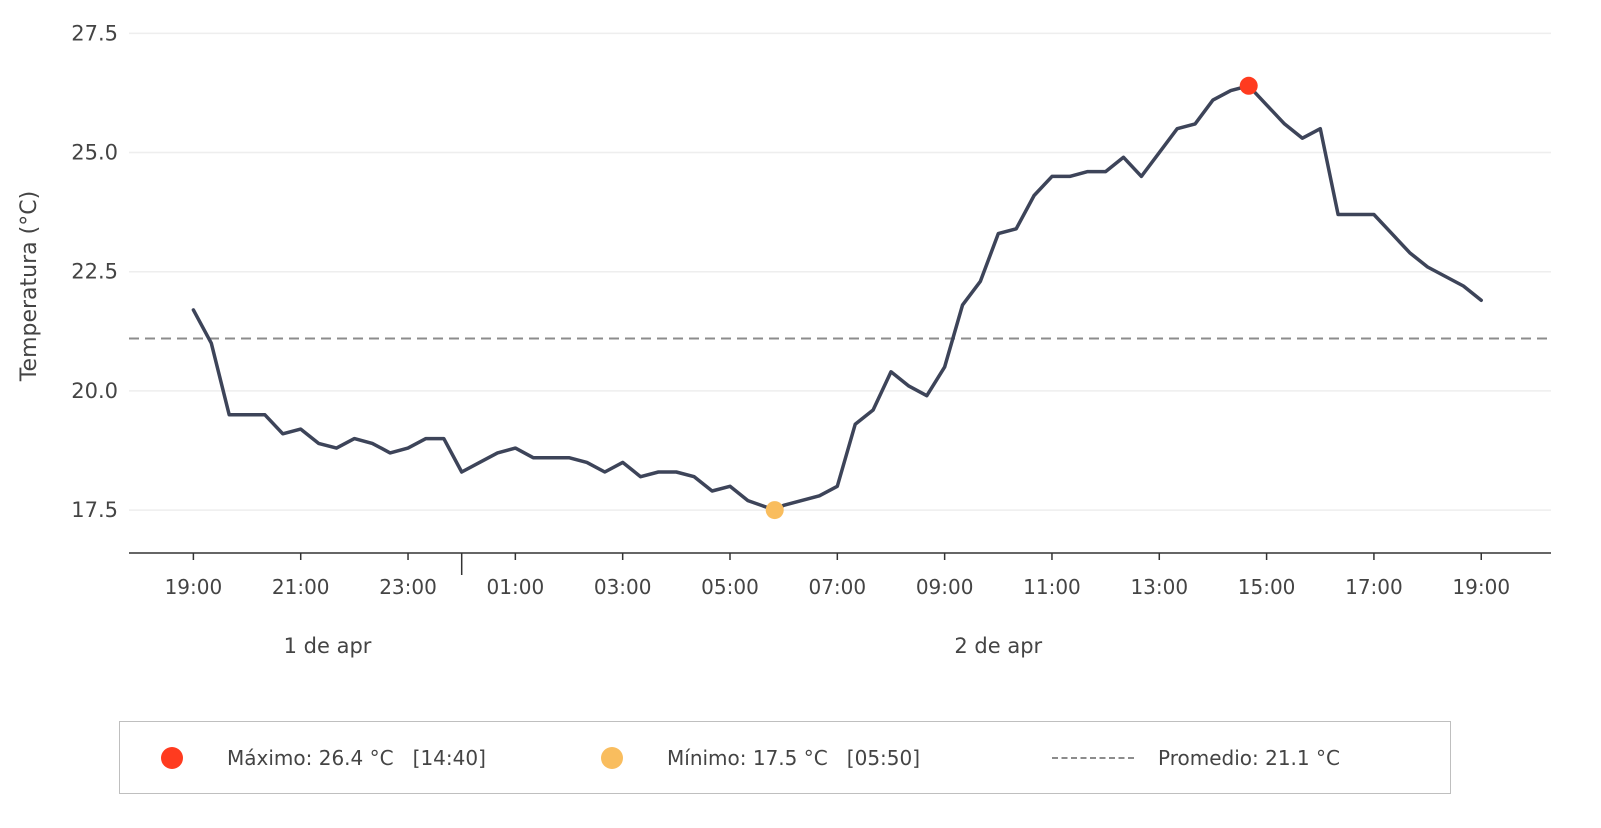 This screenshot has width=1601, height=828. Describe the element at coordinates (794, 757) in the screenshot. I see `legend-min-label: Mínimo: 17.5 °C [05:50]` at that location.